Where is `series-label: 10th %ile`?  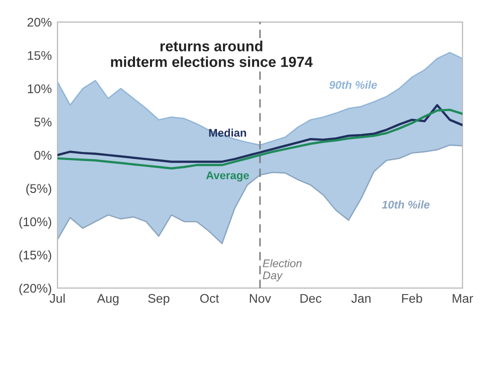 series-label: 10th %ile is located at coordinates (406, 204).